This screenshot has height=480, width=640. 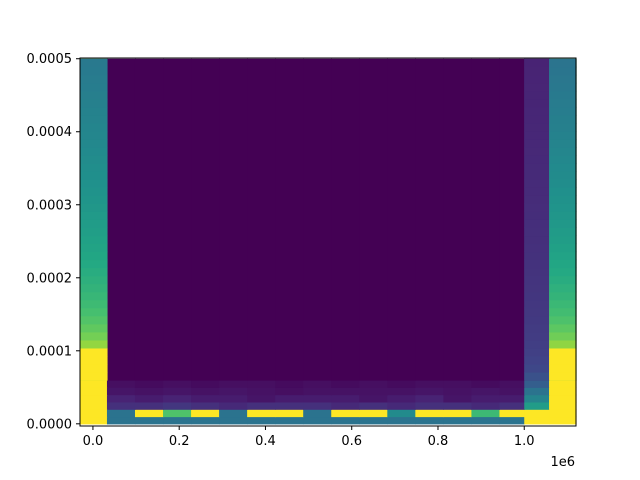 What do you see at coordinates (50, 205) in the screenshot?
I see `y-tick-label: 0.0003` at bounding box center [50, 205].